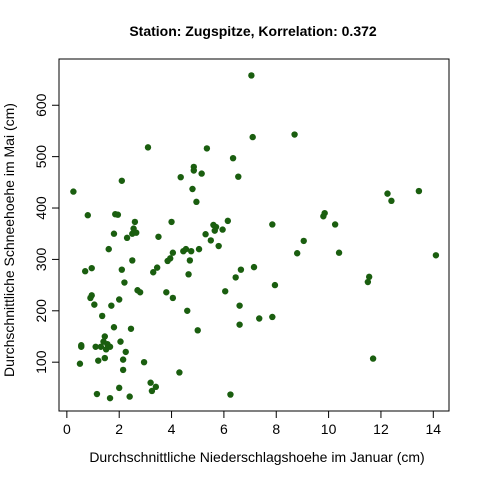  What do you see at coordinates (67, 429) in the screenshot?
I see `x-tick-label: 0` at bounding box center [67, 429].